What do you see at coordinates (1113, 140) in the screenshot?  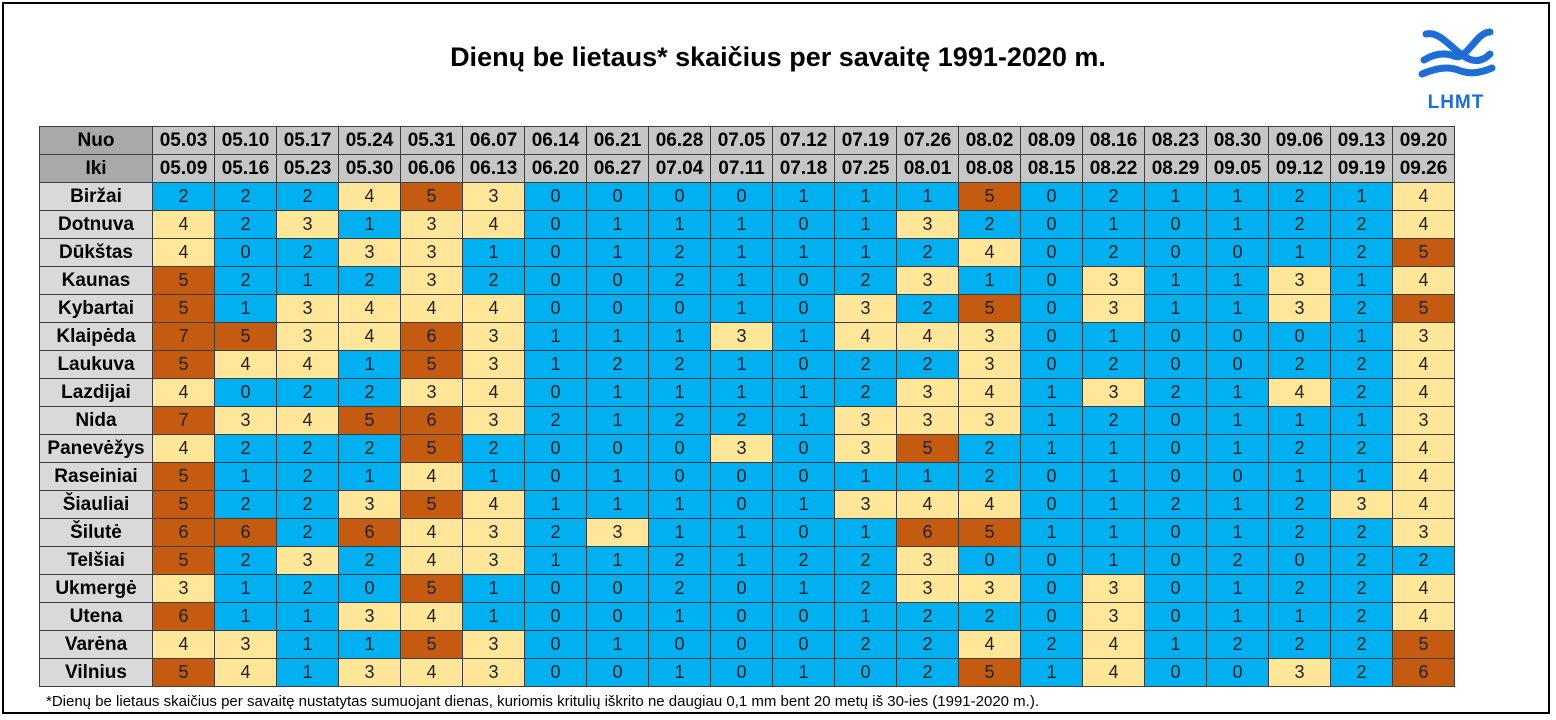 I see `header-row-from-date: 08.16` at bounding box center [1113, 140].